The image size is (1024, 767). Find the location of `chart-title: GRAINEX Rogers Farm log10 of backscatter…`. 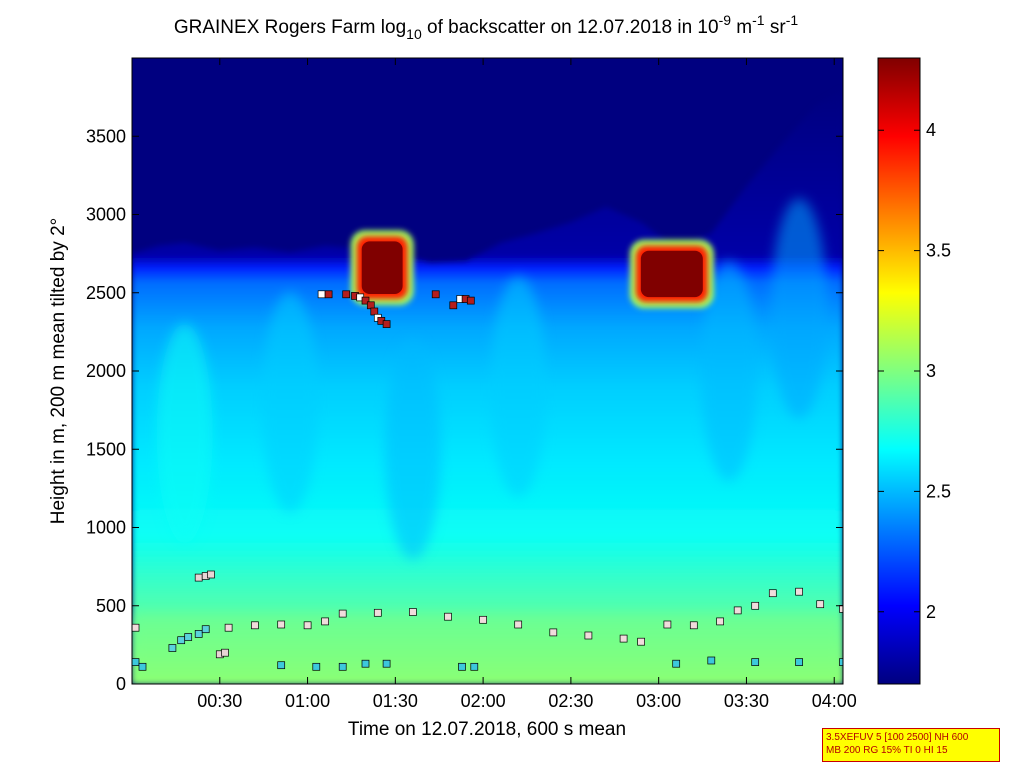

chart-title: GRAINEX Rogers Farm log10 of backscatter… is located at coordinates (486, 27).